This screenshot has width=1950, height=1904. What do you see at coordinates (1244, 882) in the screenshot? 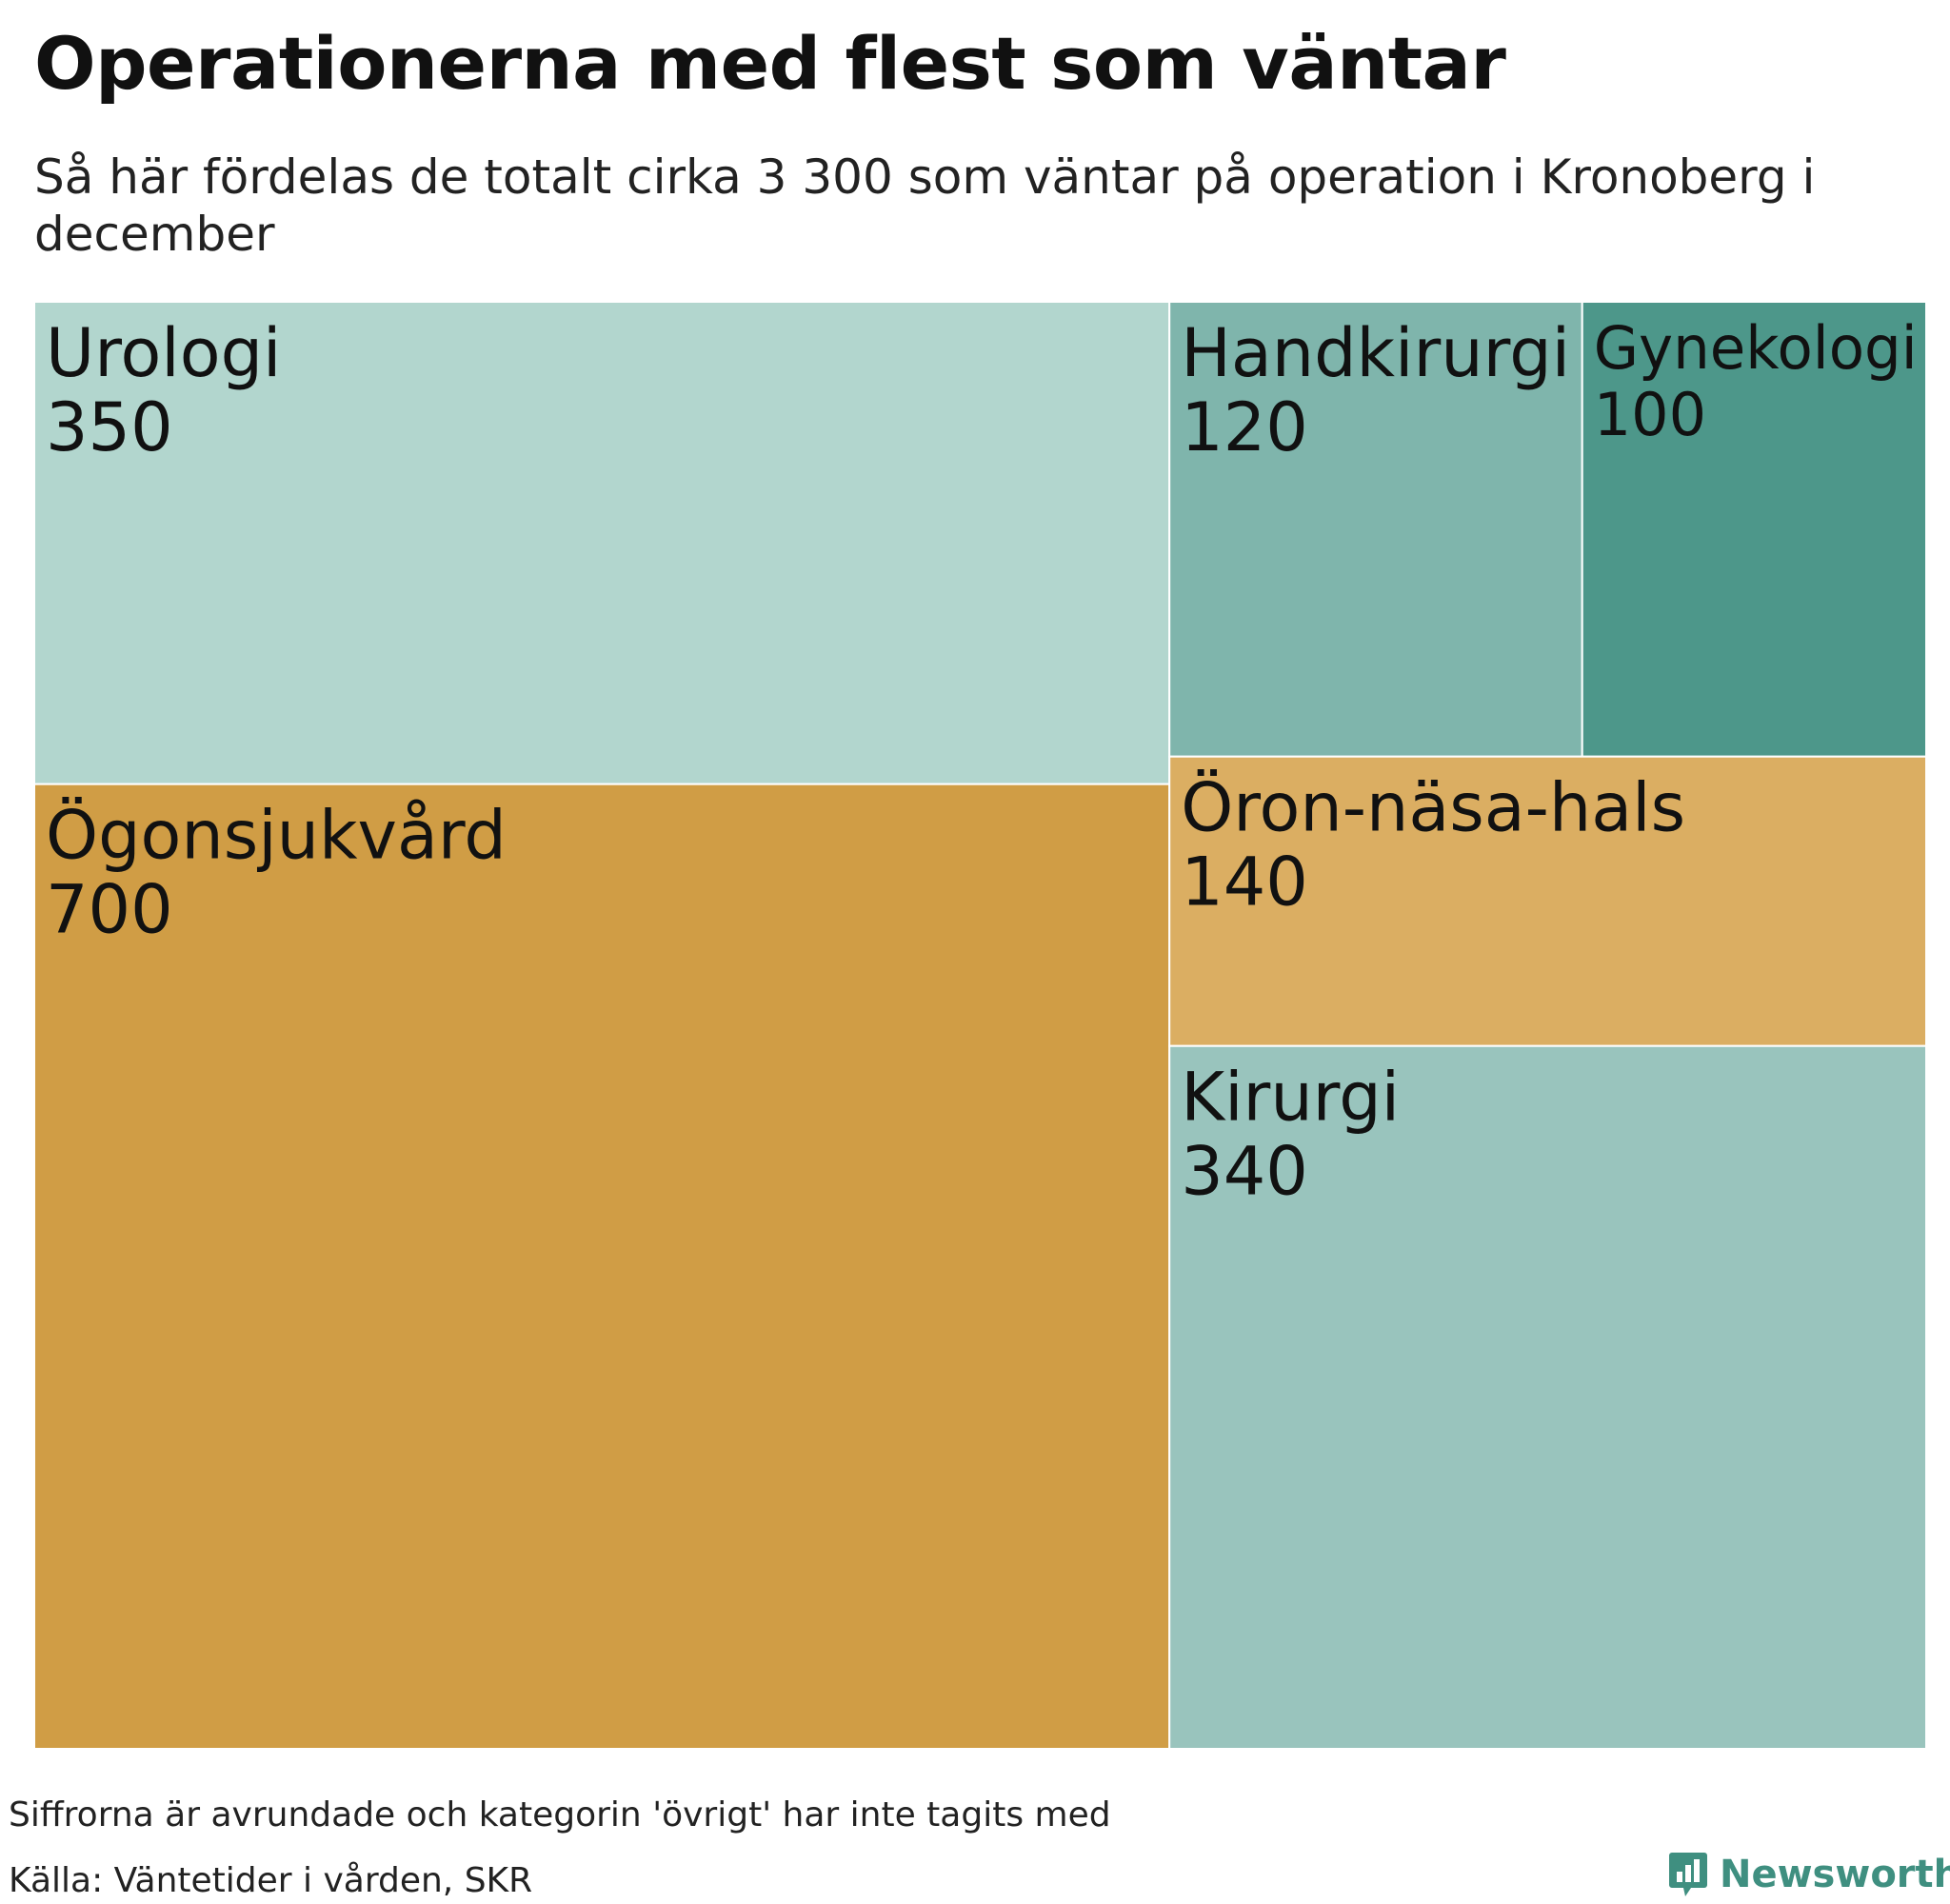
I see `treemap-value: 140` at bounding box center [1244, 882].